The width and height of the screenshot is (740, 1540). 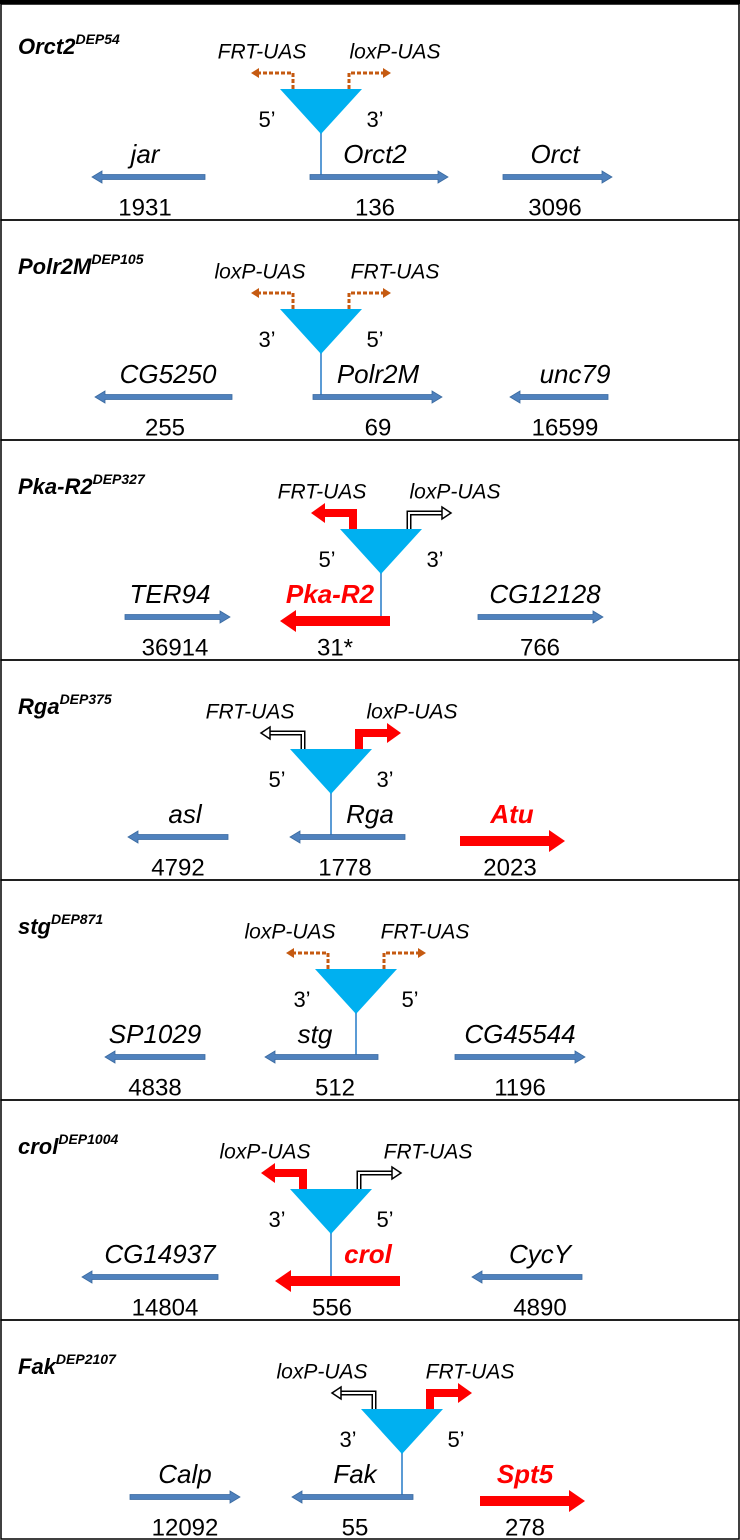 What do you see at coordinates (144, 154) in the screenshot?
I see `gene-name: jar` at bounding box center [144, 154].